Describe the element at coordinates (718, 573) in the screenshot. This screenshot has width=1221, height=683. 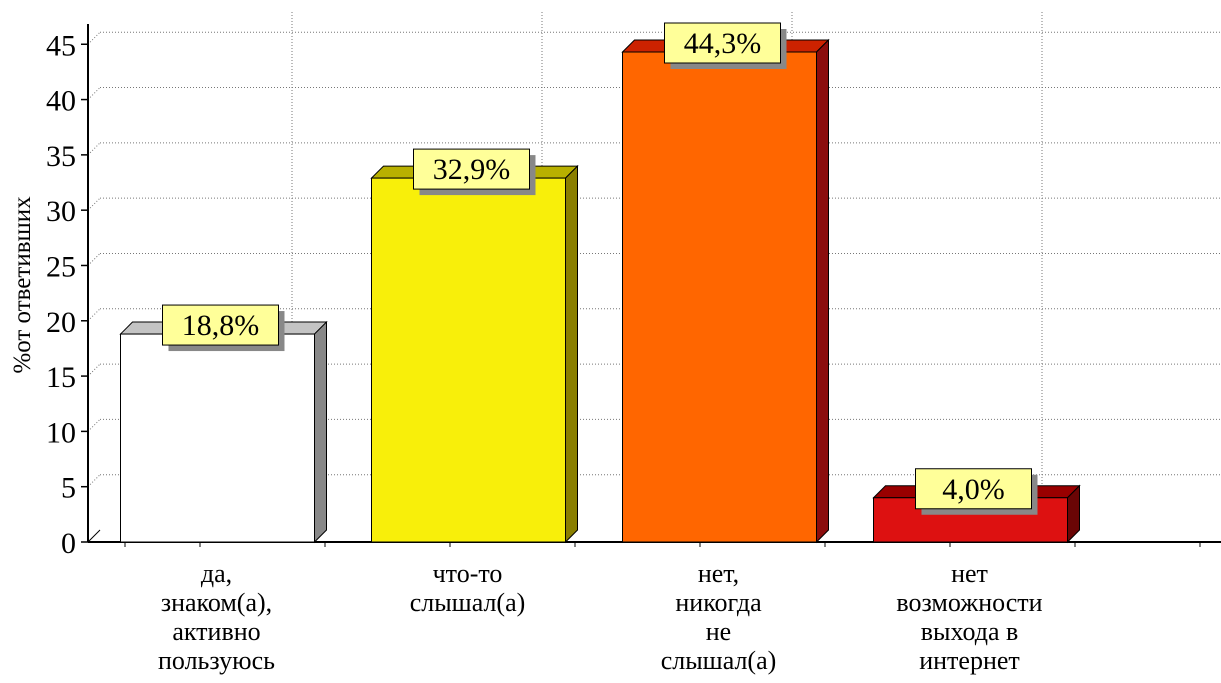
I see `category-label-line: нет,` at that location.